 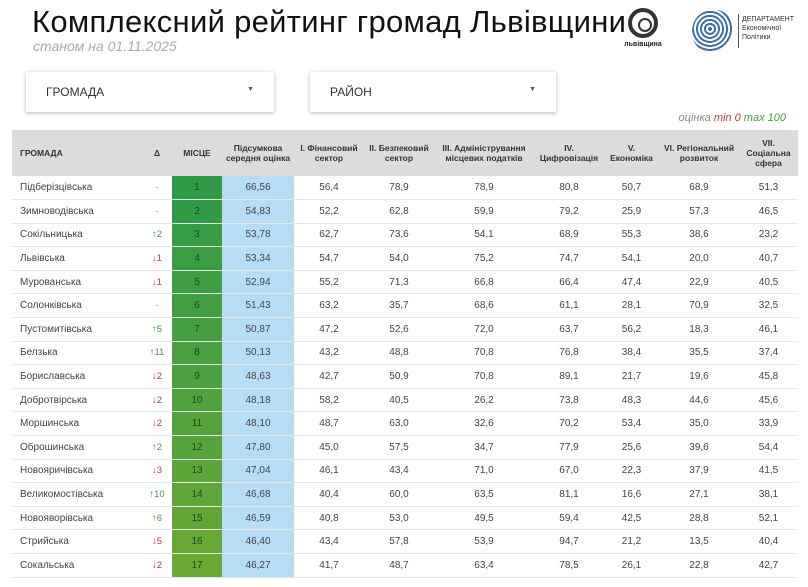 What do you see at coordinates (329, 153) in the screenshot?
I see `column-header: I. Фінансовий сектор` at bounding box center [329, 153].